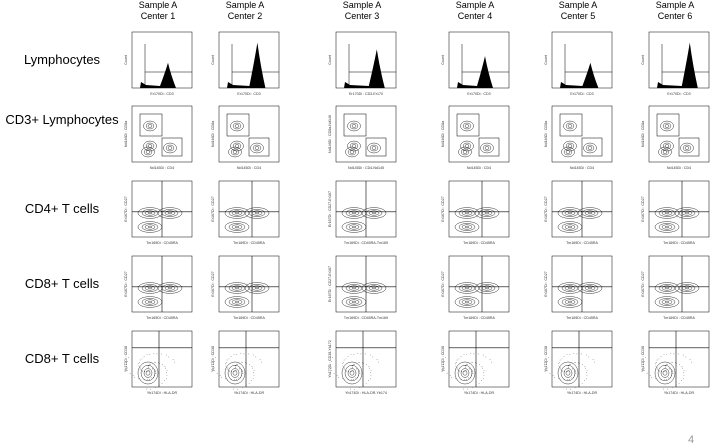  What do you see at coordinates (126, 359) in the screenshot?
I see `y-axis-label: Yb172Di : CD38` at bounding box center [126, 359].